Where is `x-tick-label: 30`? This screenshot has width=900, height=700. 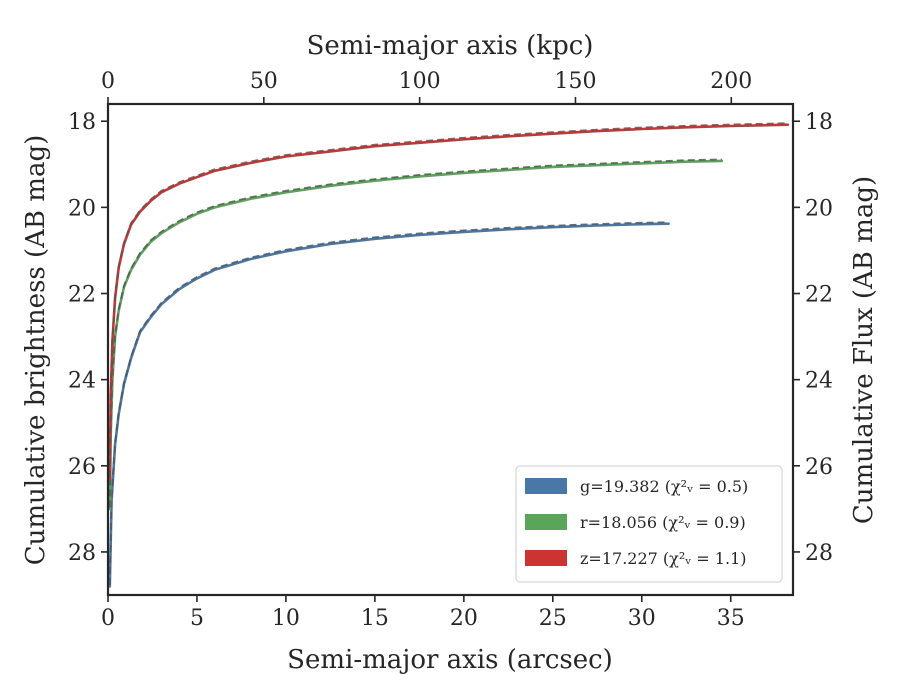 x-tick-label: 30 is located at coordinates (642, 618).